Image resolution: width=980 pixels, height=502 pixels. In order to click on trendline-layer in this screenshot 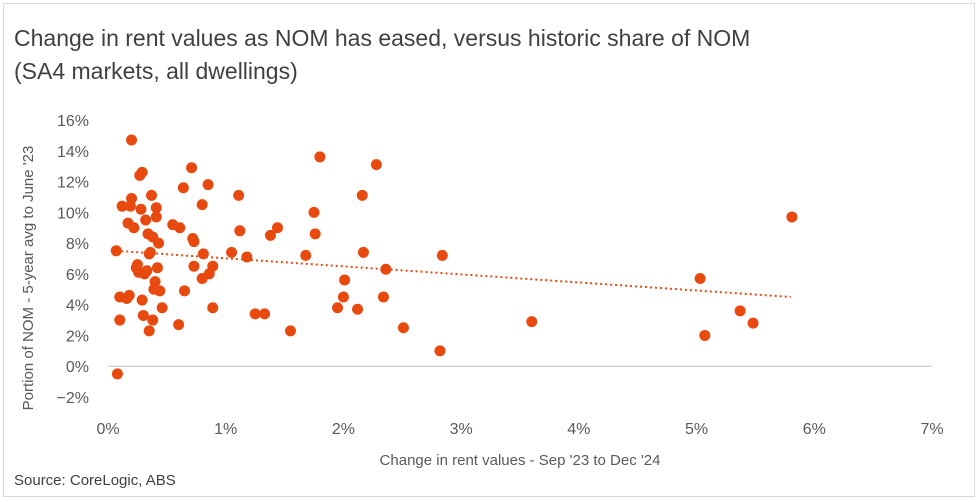, I will do `click(453, 273)`.